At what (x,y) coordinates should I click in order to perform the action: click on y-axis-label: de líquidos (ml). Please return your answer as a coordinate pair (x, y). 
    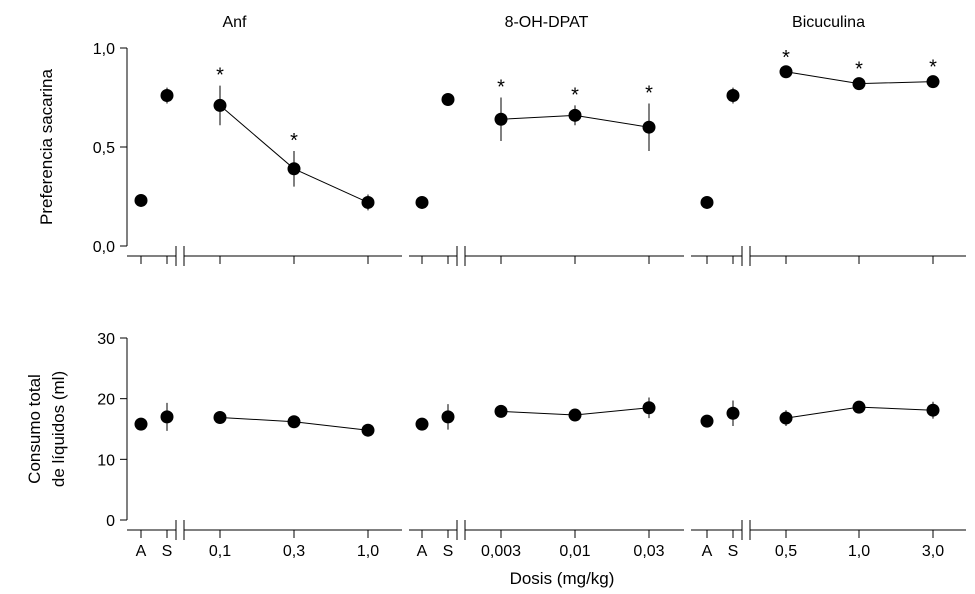
    Looking at the image, I should click on (58, 429).